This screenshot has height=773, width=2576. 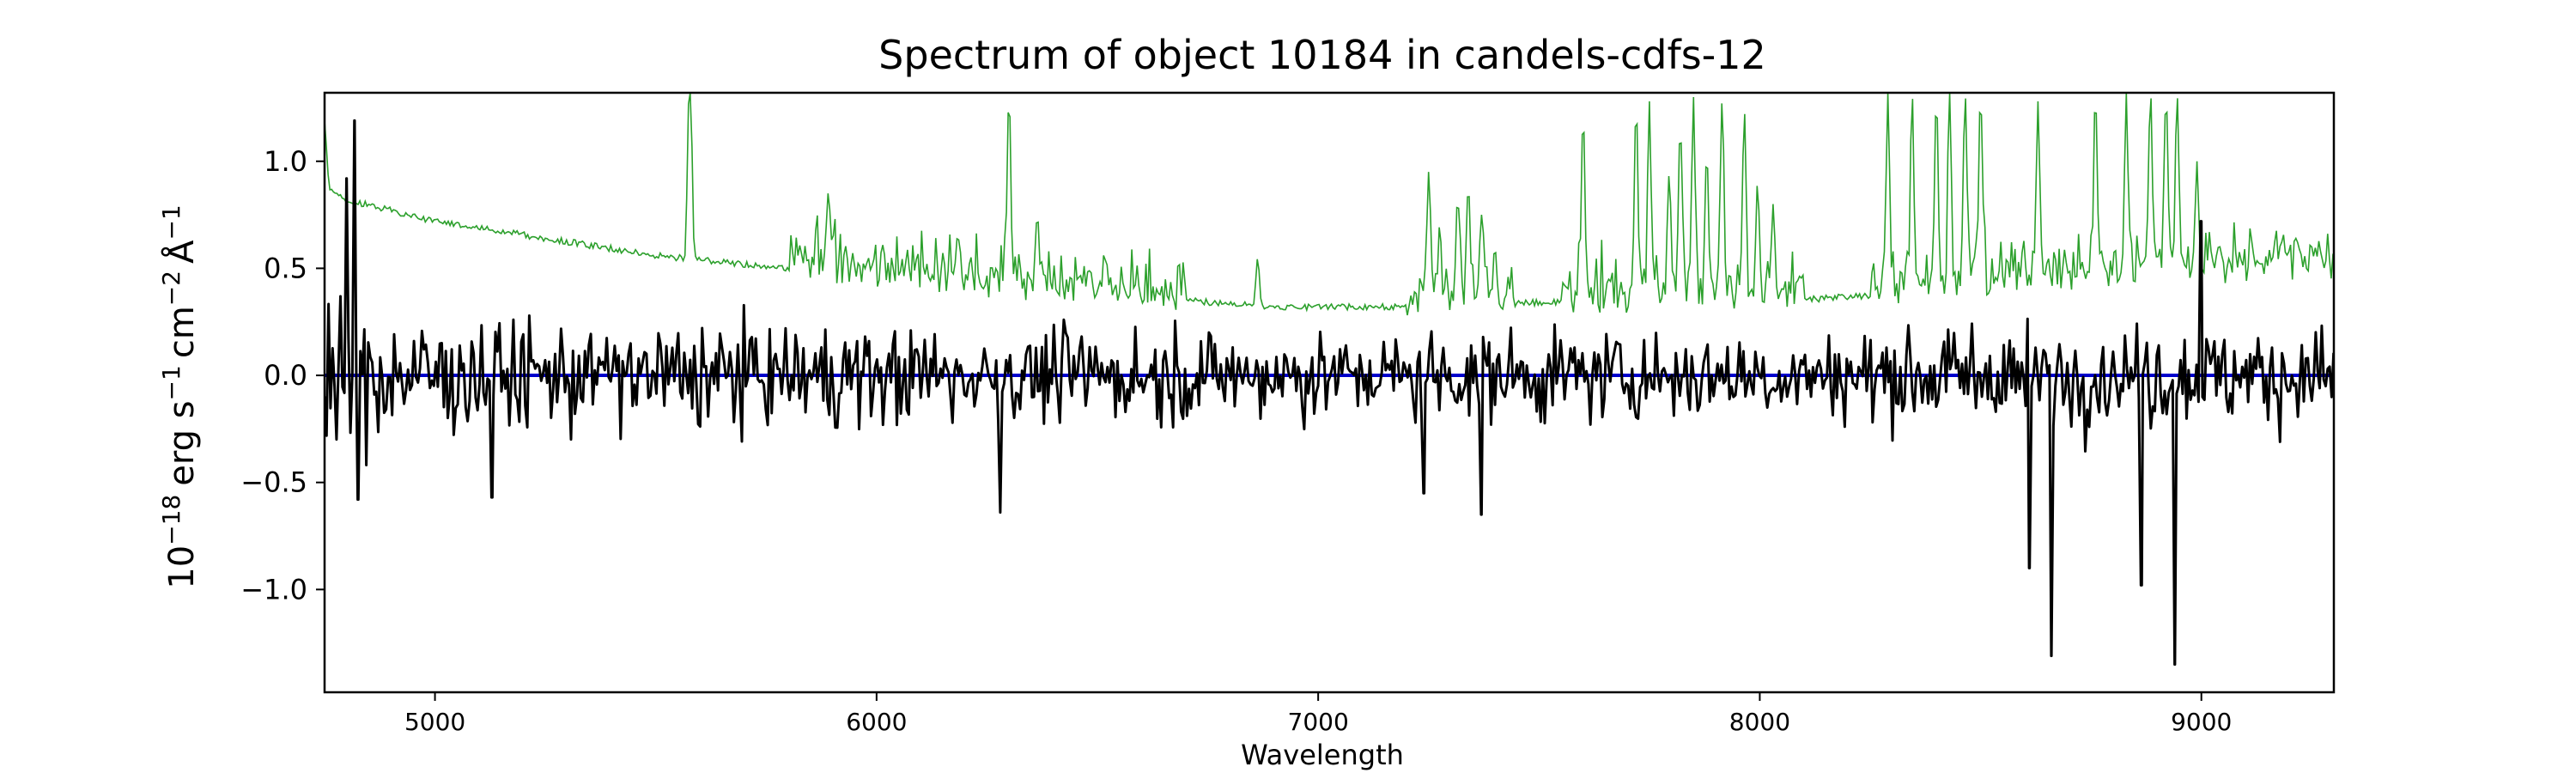 What do you see at coordinates (182, 442) in the screenshot?
I see `y-label-unit: erg s` at bounding box center [182, 442].